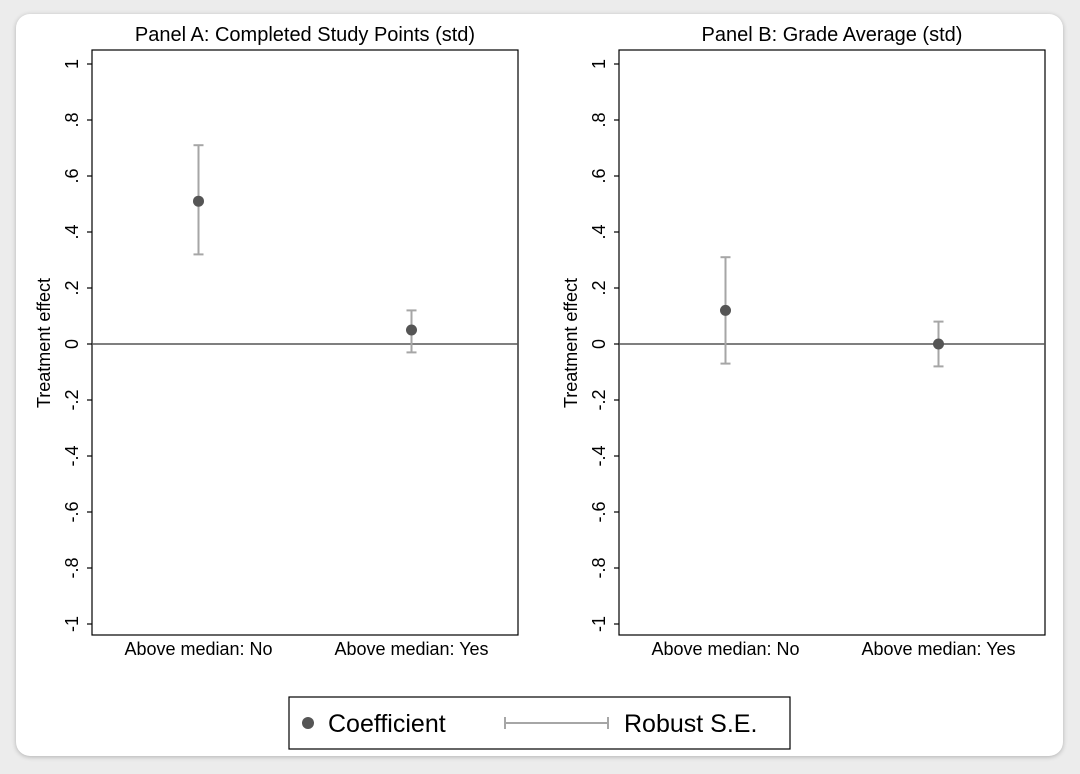  Describe the element at coordinates (571, 343) in the screenshot. I see `panel-b-y-axis-label: Treatment effect` at that location.